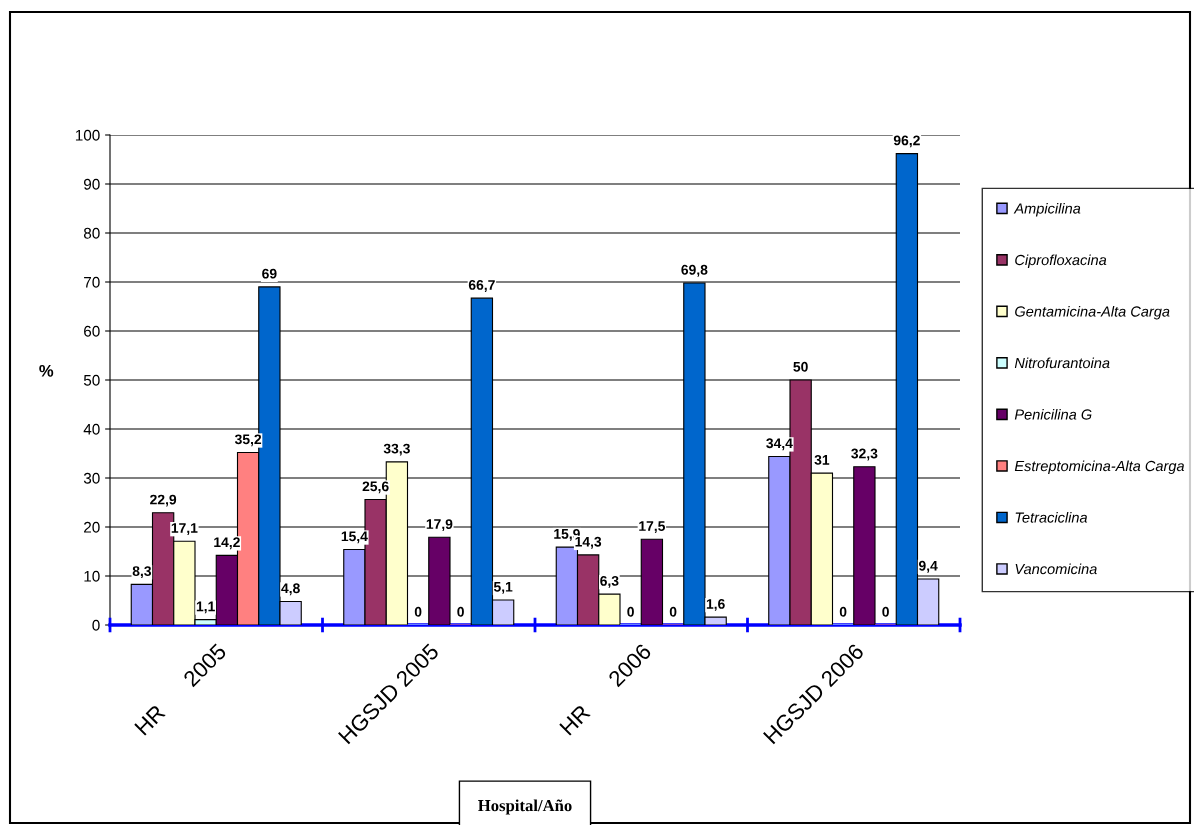  I want to click on y-axis-title: %, so click(46, 370).